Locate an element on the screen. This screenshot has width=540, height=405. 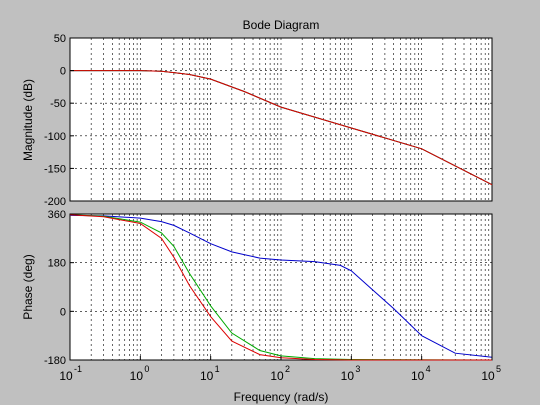
magnitude-axis-label: Magnitude (dB) is located at coordinates (28, 120).